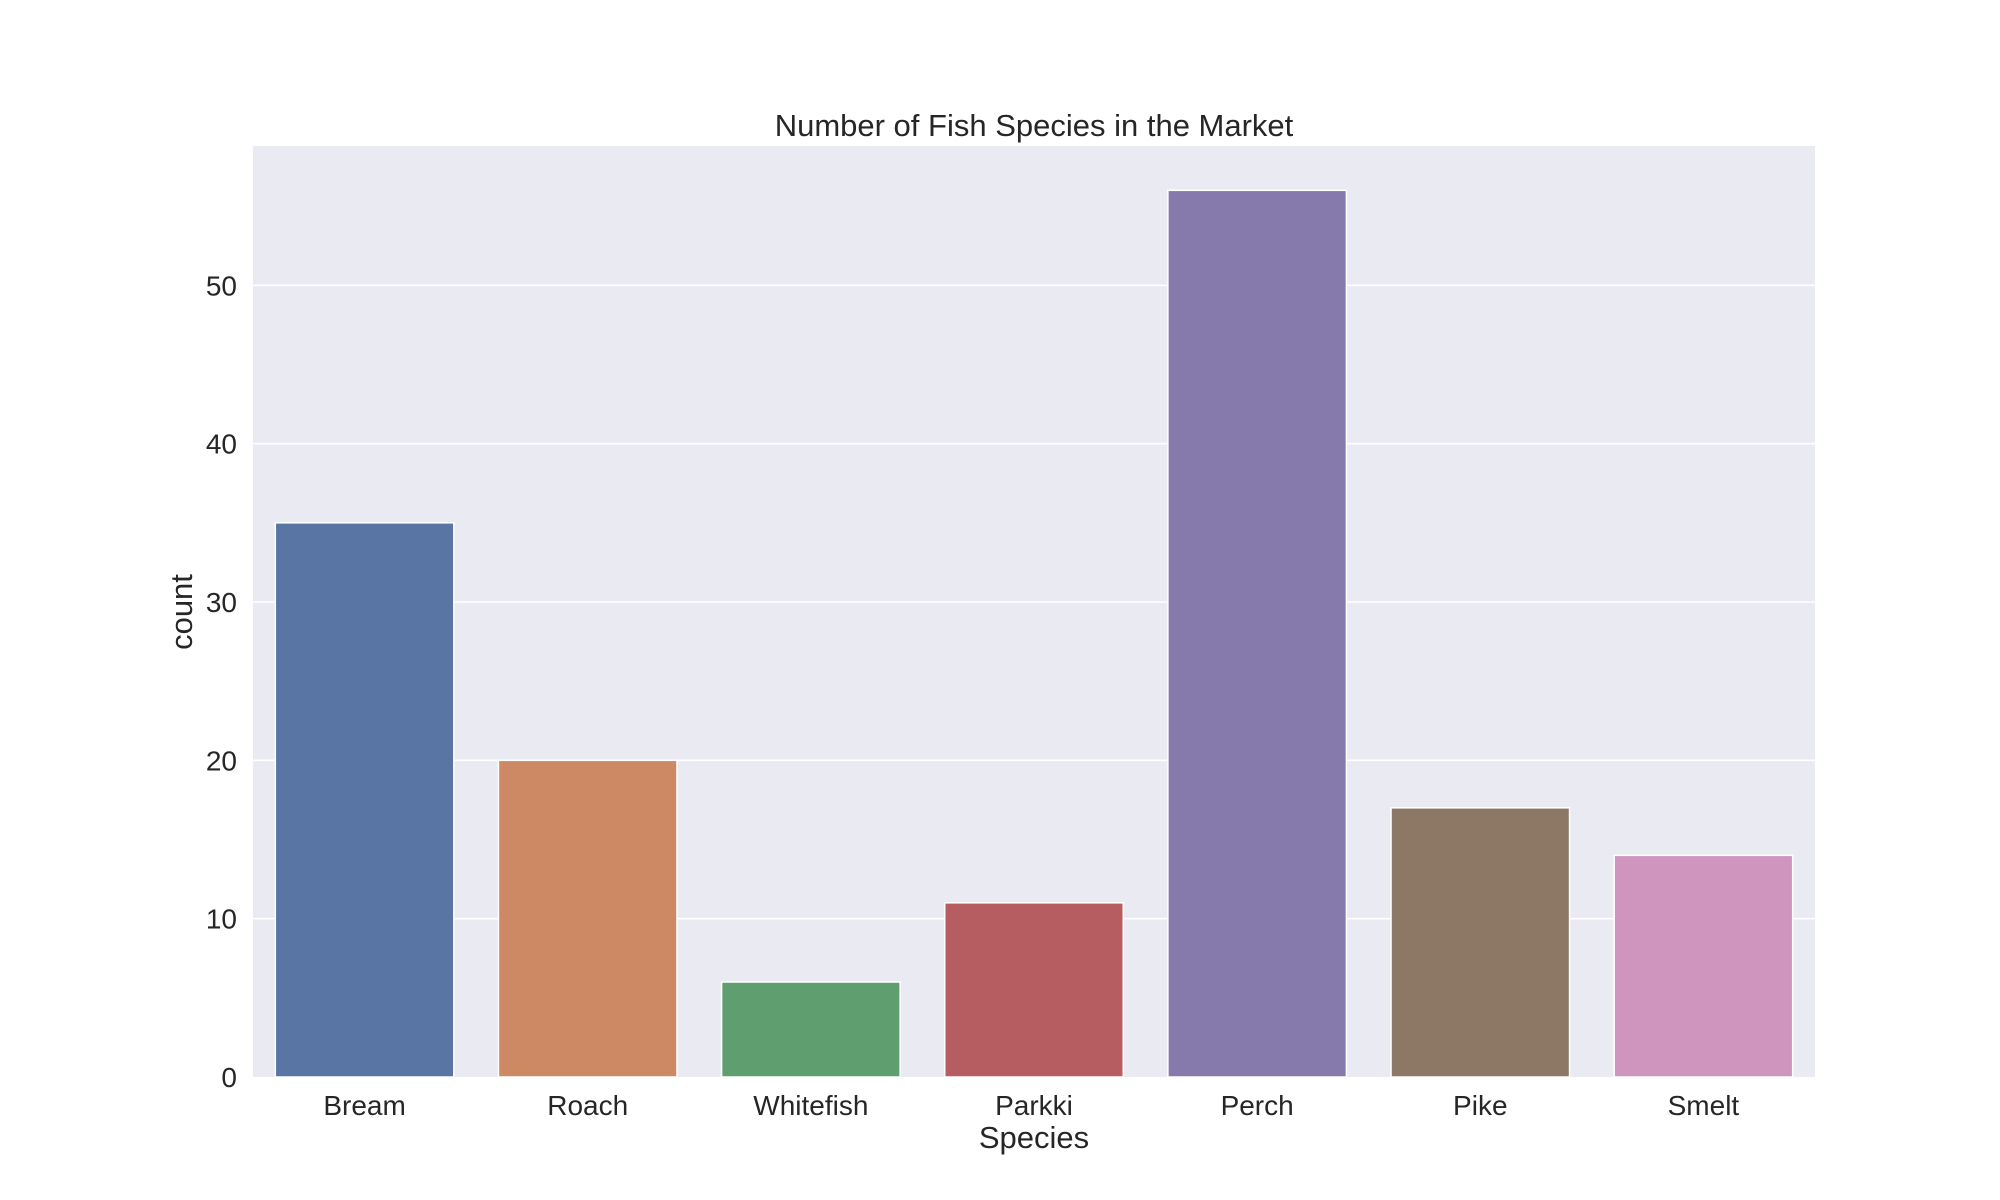  Describe the element at coordinates (1704, 1105) in the screenshot. I see `x-tick-label: Smelt` at that location.